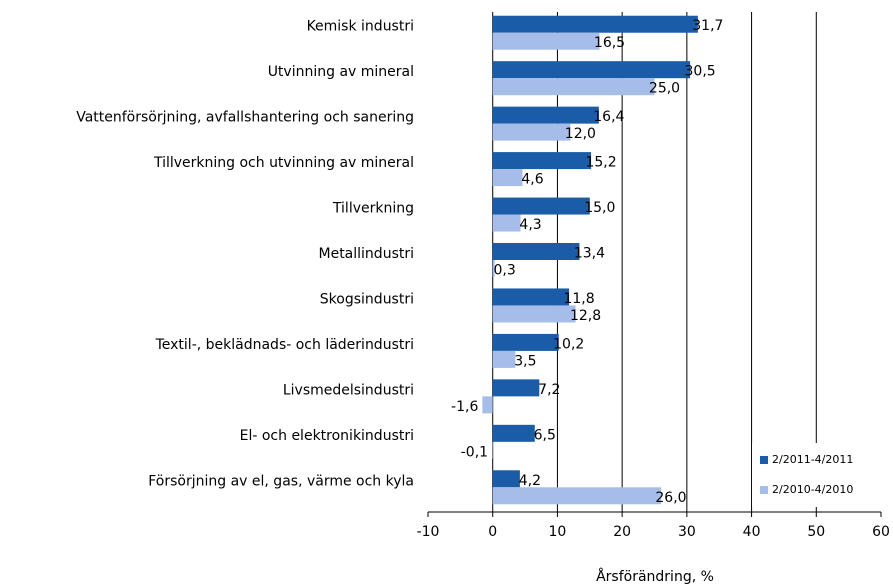 This screenshot has width=893, height=586. I want to click on value-label: 15,0, so click(599, 208).